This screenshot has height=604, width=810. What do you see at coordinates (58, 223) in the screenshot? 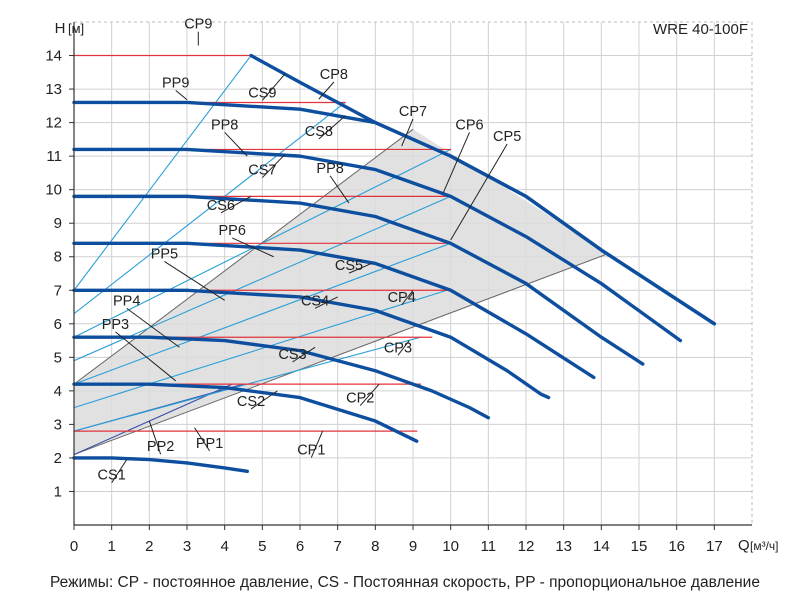
I see `y-tick-label: 9` at bounding box center [58, 223].